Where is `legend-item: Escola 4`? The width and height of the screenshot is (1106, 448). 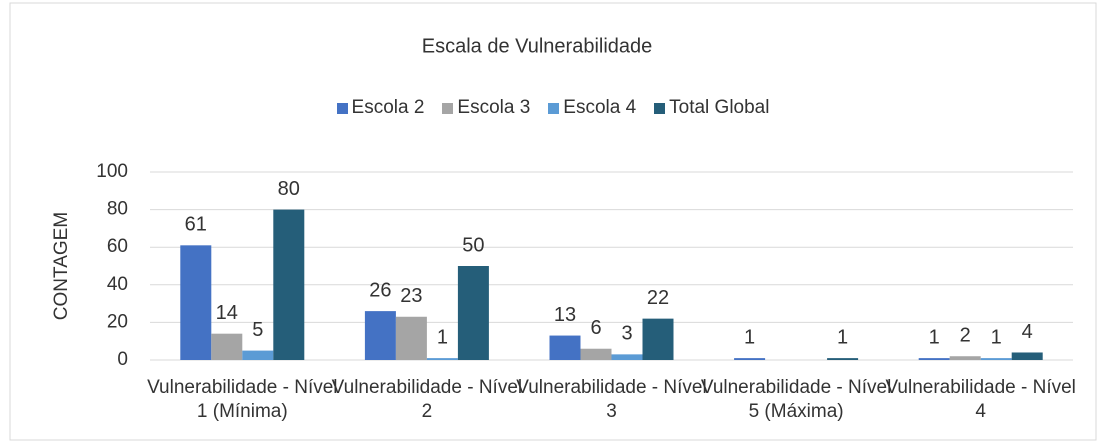 legend-item: Escola 4 is located at coordinates (592, 108).